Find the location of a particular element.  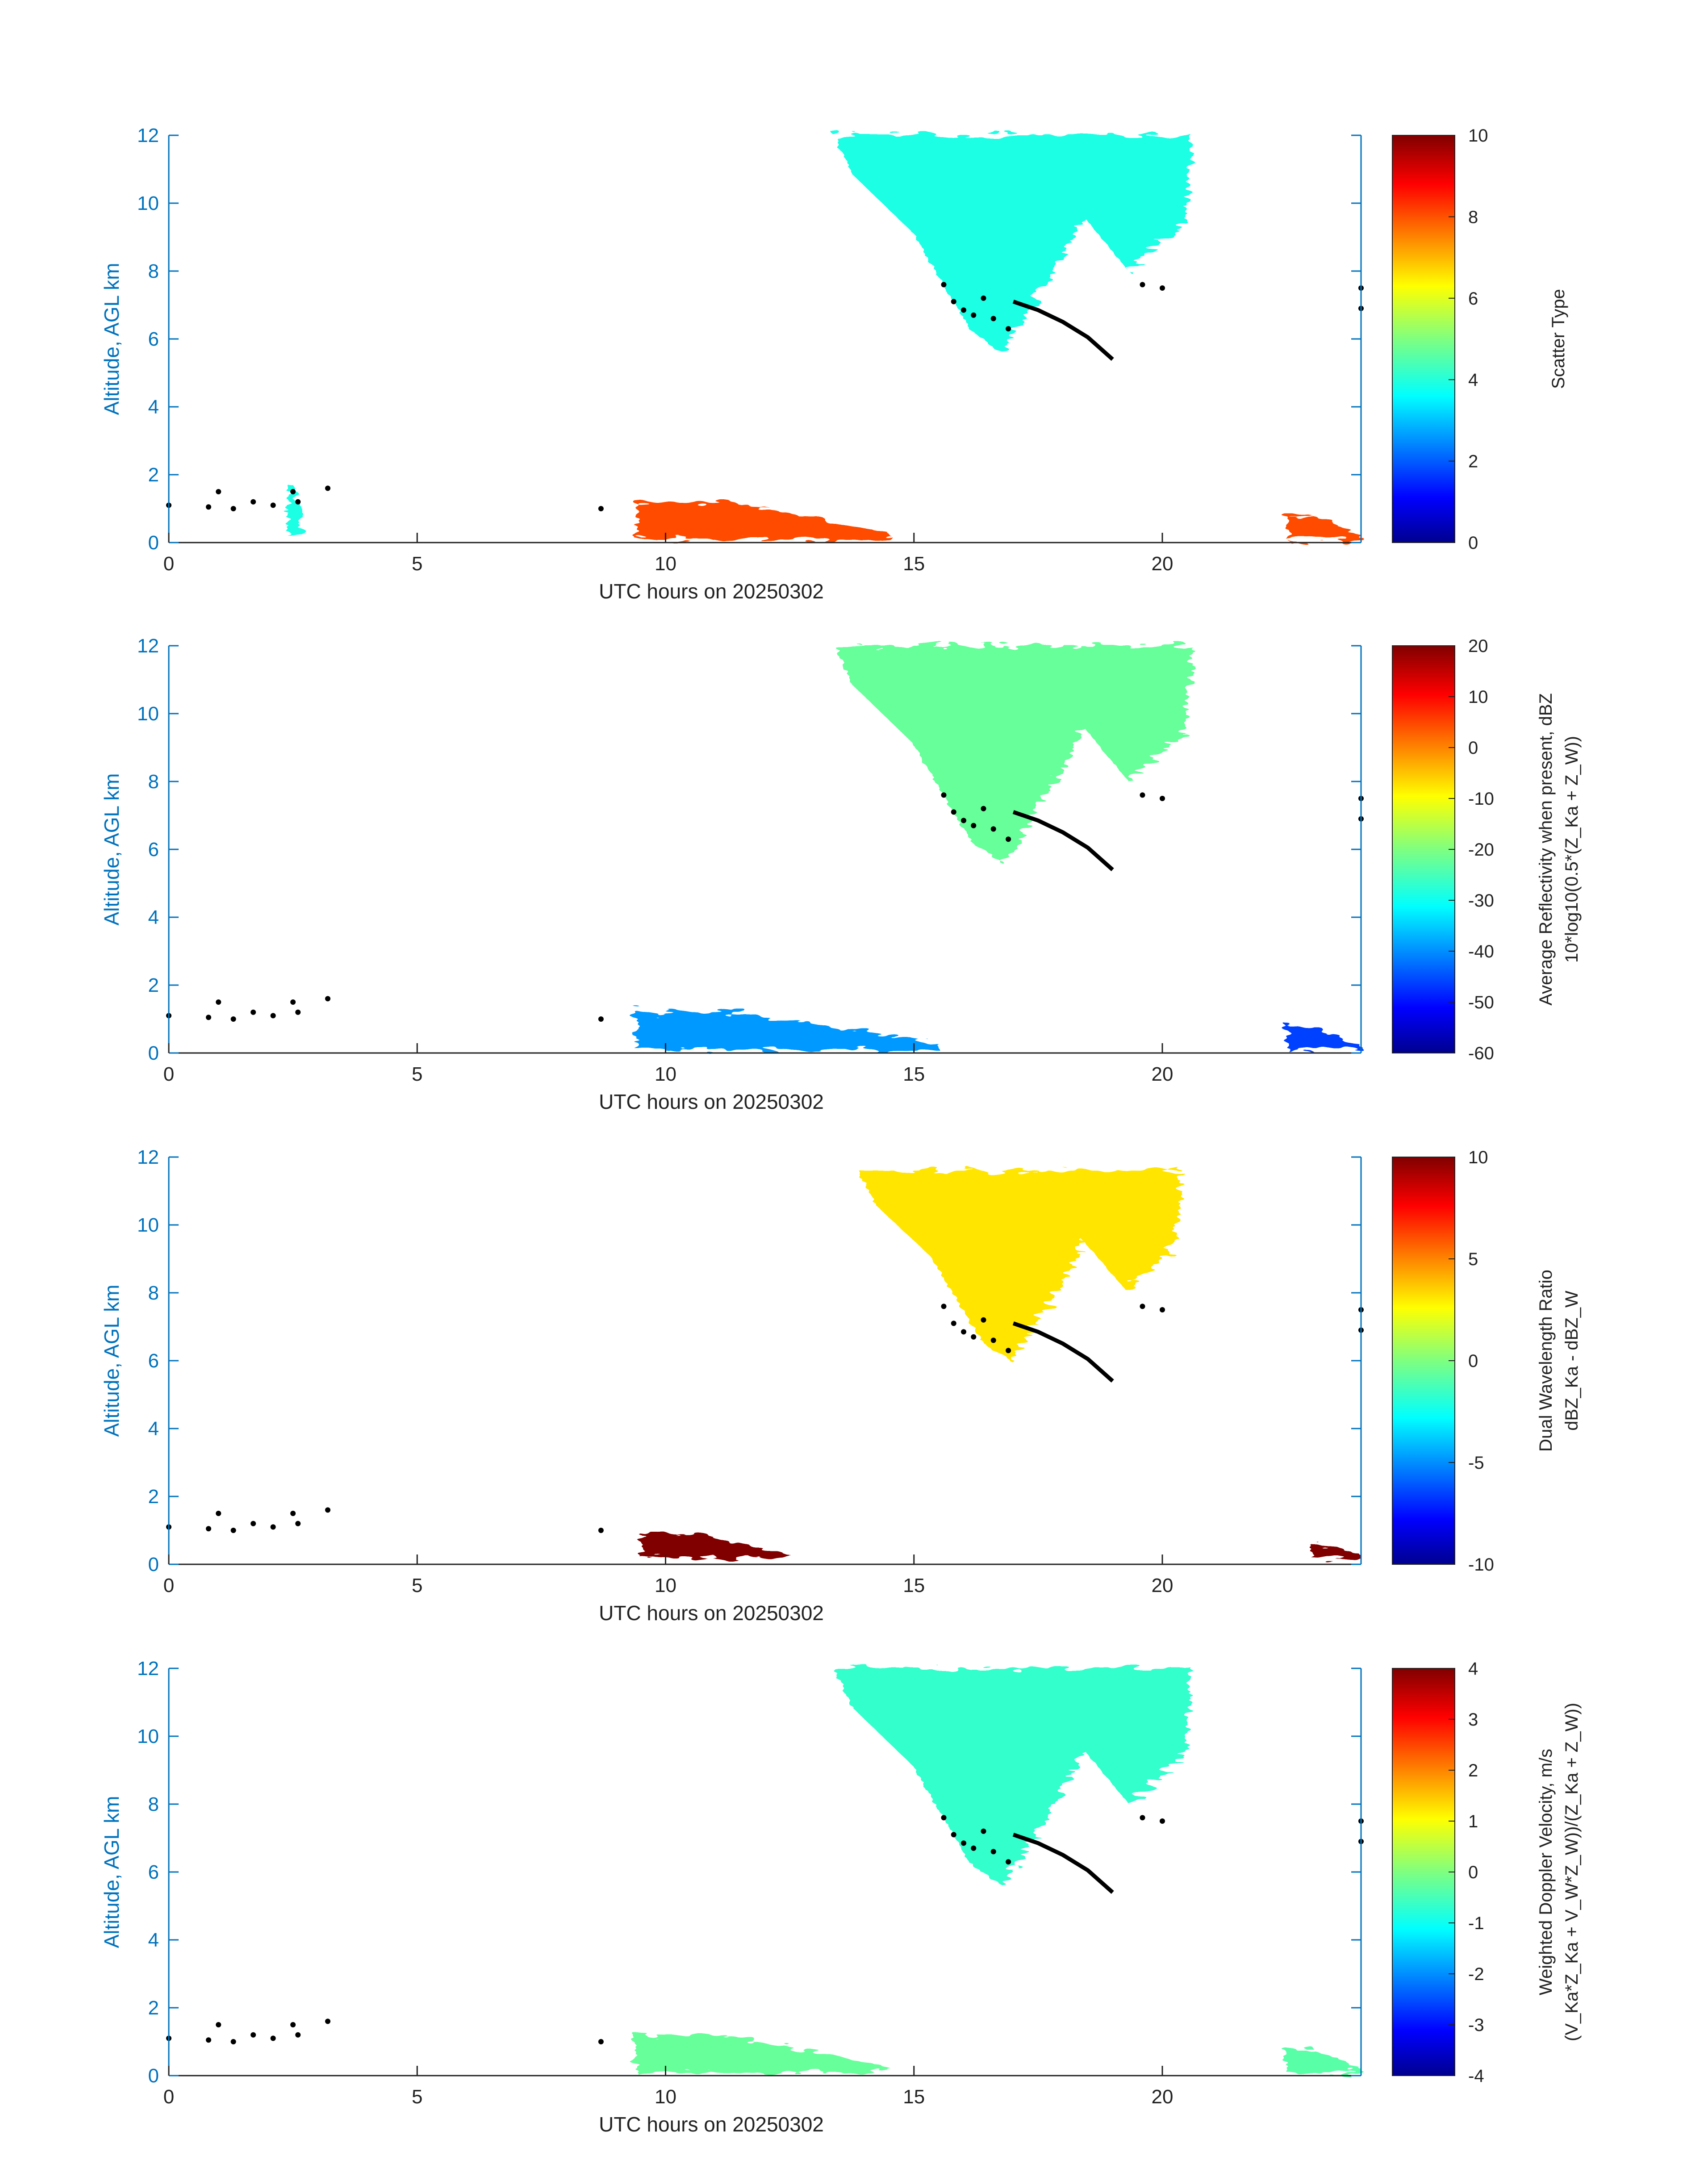

colorbar-tick-label: 6 is located at coordinates (1473, 299).